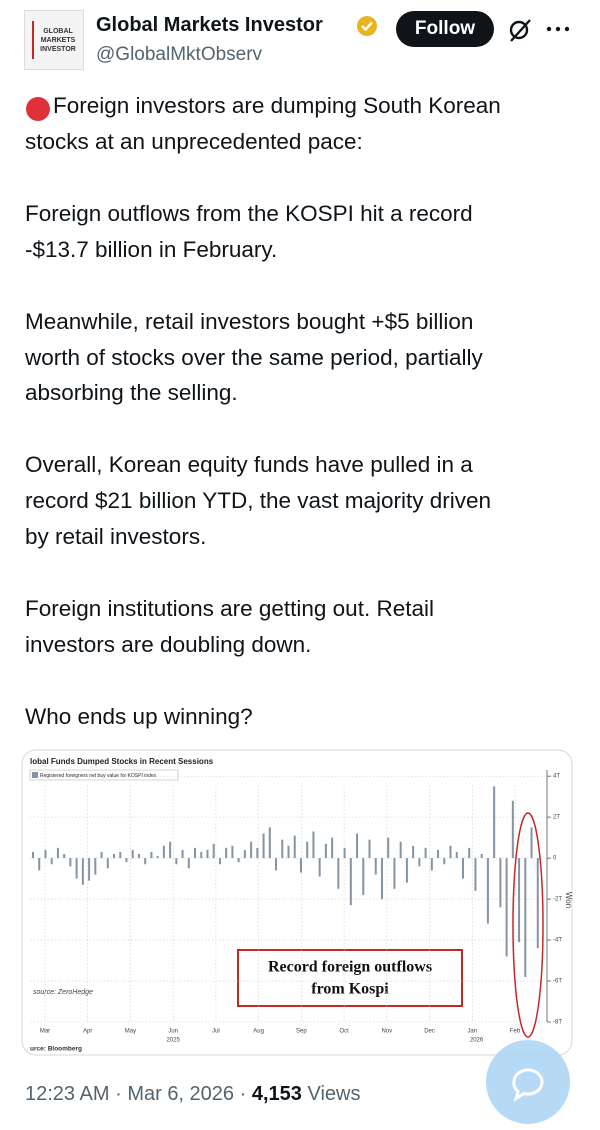 This screenshot has height=1130, width=600. I want to click on source-label: source: ZeroHedge, so click(63, 992).